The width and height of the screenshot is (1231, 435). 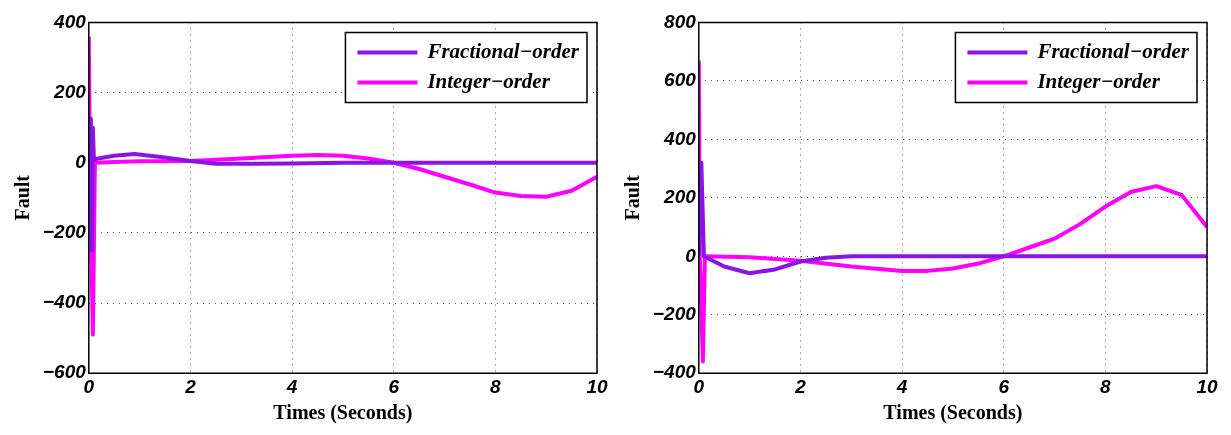 What do you see at coordinates (680, 80) in the screenshot?
I see `y-tick-label: 600` at bounding box center [680, 80].